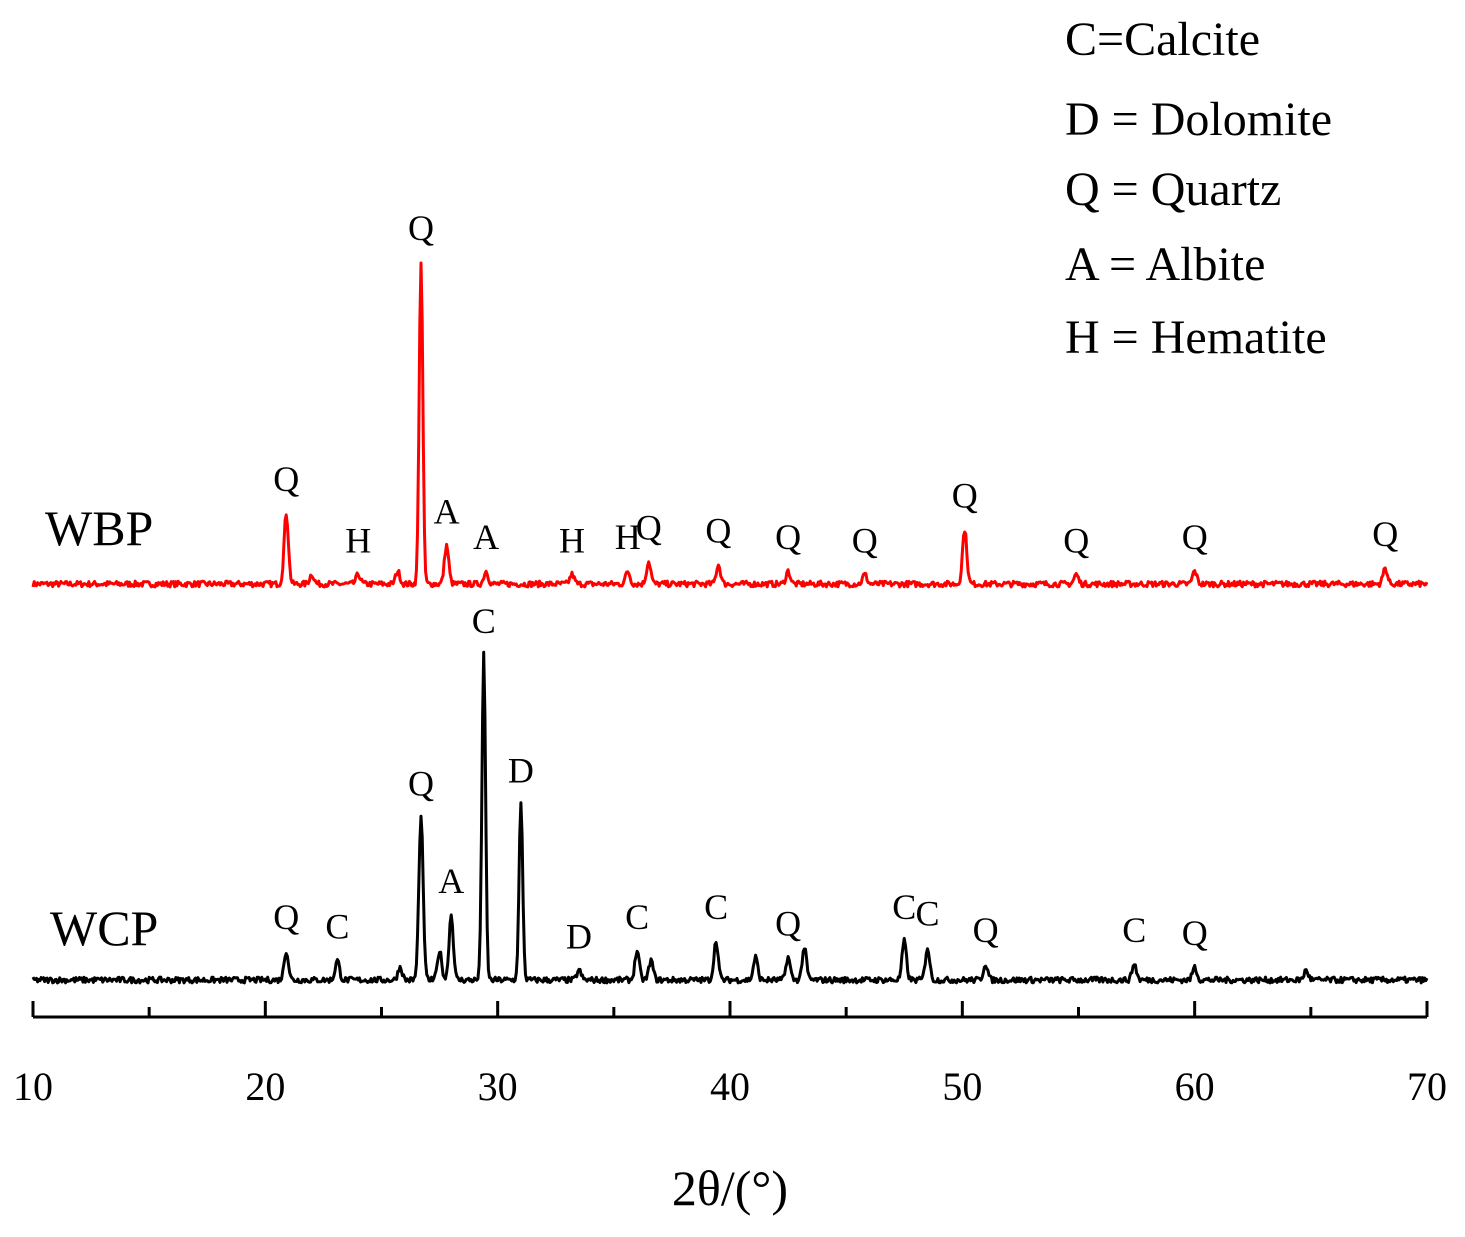  What do you see at coordinates (986, 930) in the screenshot?
I see `peak-label-wcp-17: Q` at bounding box center [986, 930].